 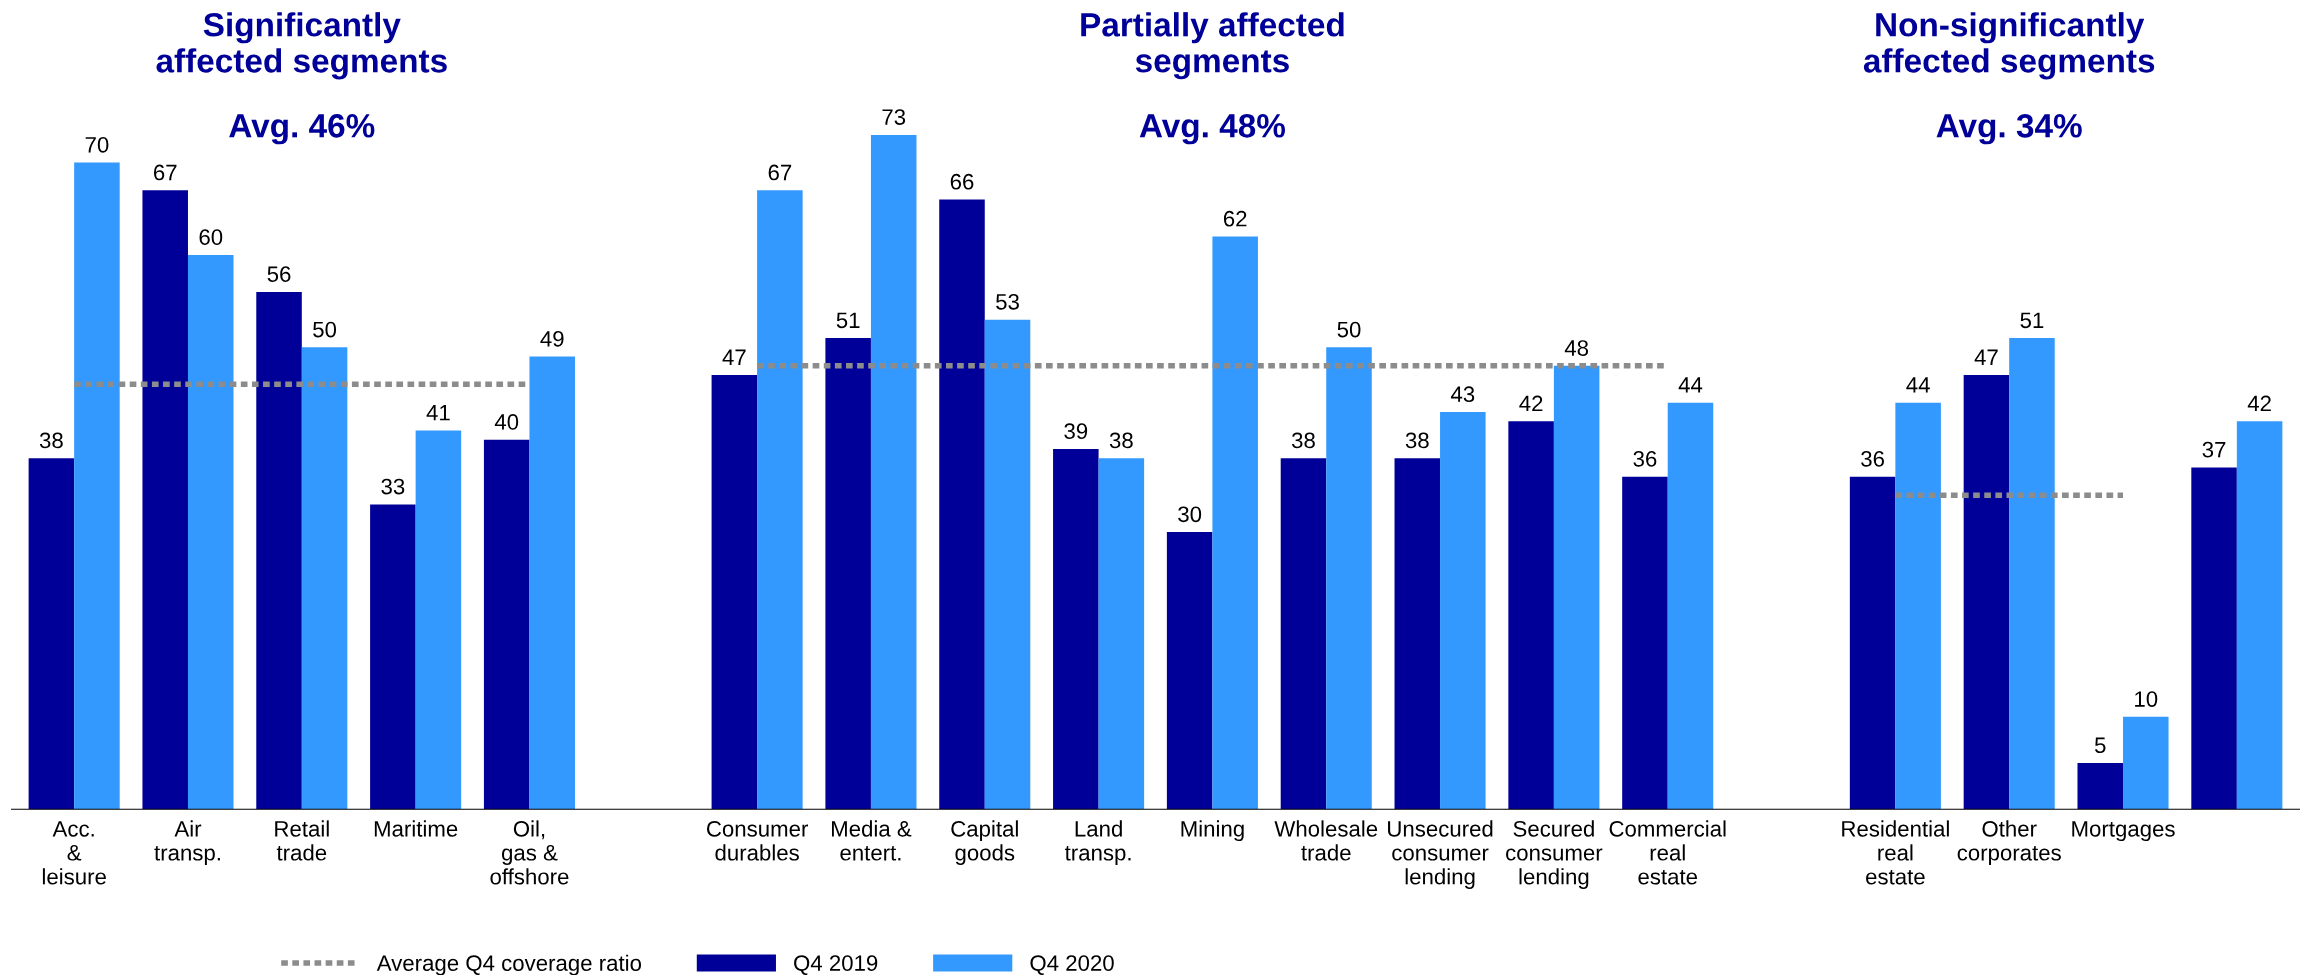 What do you see at coordinates (1072, 965) in the screenshot?
I see `legend-label: Q4 2020` at bounding box center [1072, 965].